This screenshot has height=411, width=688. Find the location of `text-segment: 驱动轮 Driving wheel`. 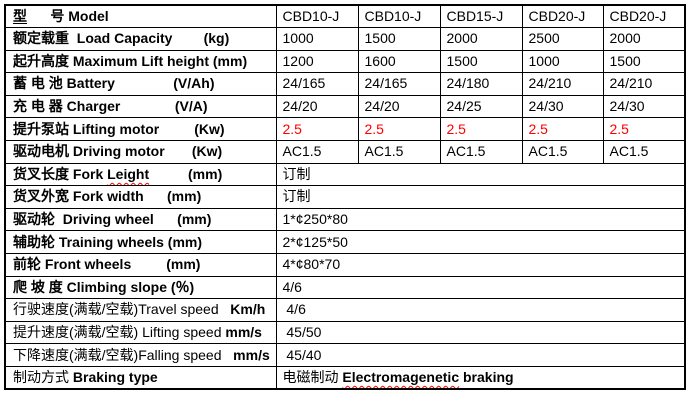

text-segment: 驱动轮 Driving wheel is located at coordinates (83, 218).